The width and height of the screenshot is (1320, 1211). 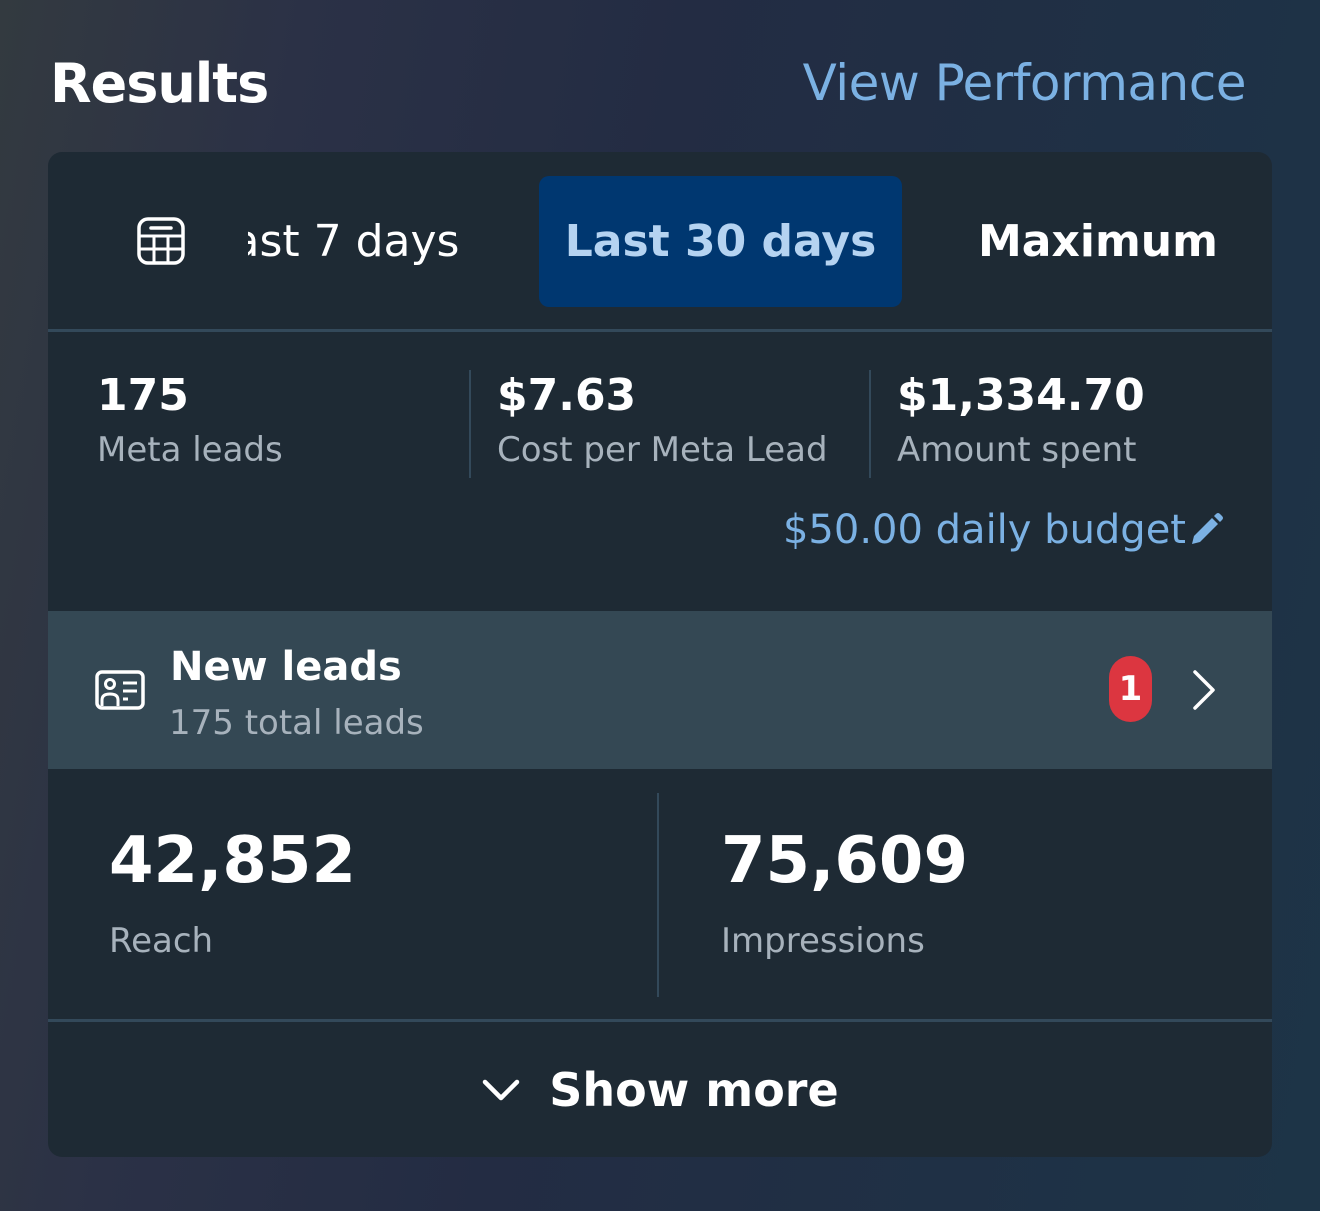 What do you see at coordinates (662, 450) in the screenshot?
I see `metric-label: Cost per Meta Lead` at bounding box center [662, 450].